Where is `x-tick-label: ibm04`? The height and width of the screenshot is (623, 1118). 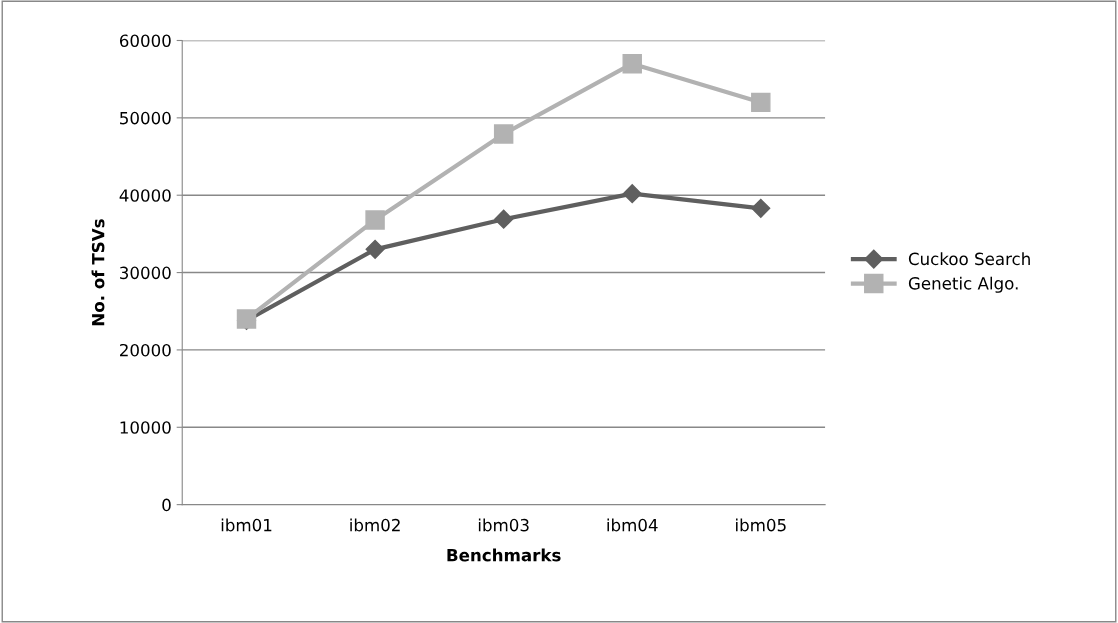 x-tick-label: ibm04 is located at coordinates (632, 525).